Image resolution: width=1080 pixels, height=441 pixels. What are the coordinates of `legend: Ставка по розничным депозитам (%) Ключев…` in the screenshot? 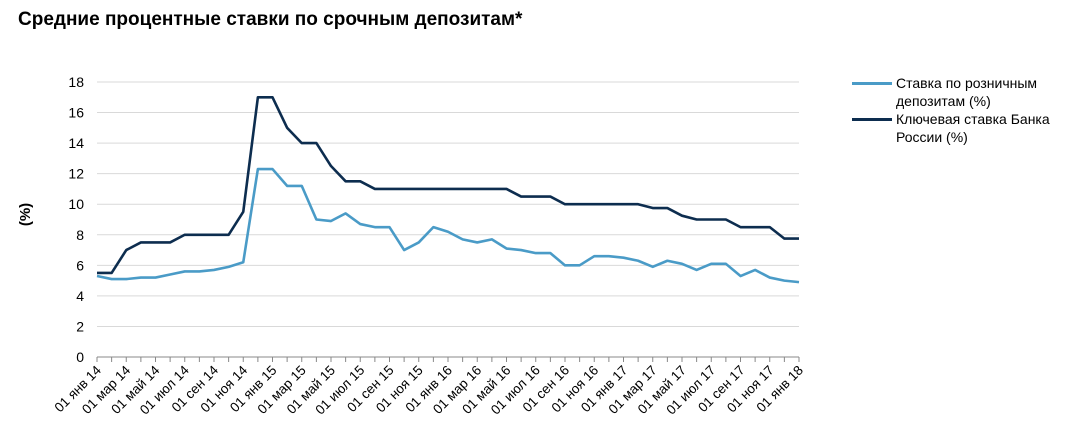 It's located at (964, 110).